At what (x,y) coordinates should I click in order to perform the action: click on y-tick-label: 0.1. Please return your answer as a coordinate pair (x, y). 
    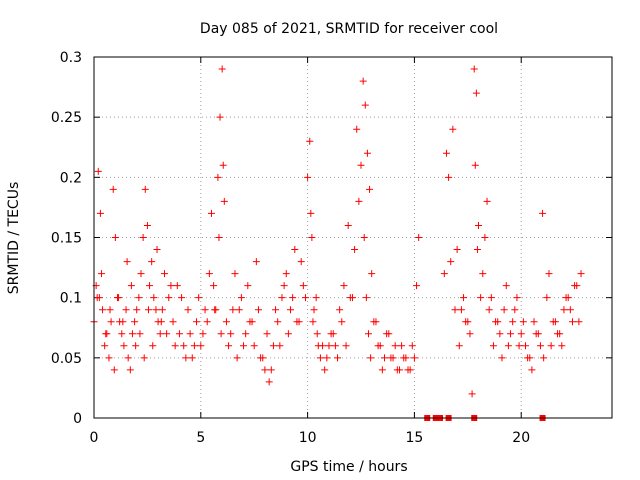
    Looking at the image, I should click on (71, 299).